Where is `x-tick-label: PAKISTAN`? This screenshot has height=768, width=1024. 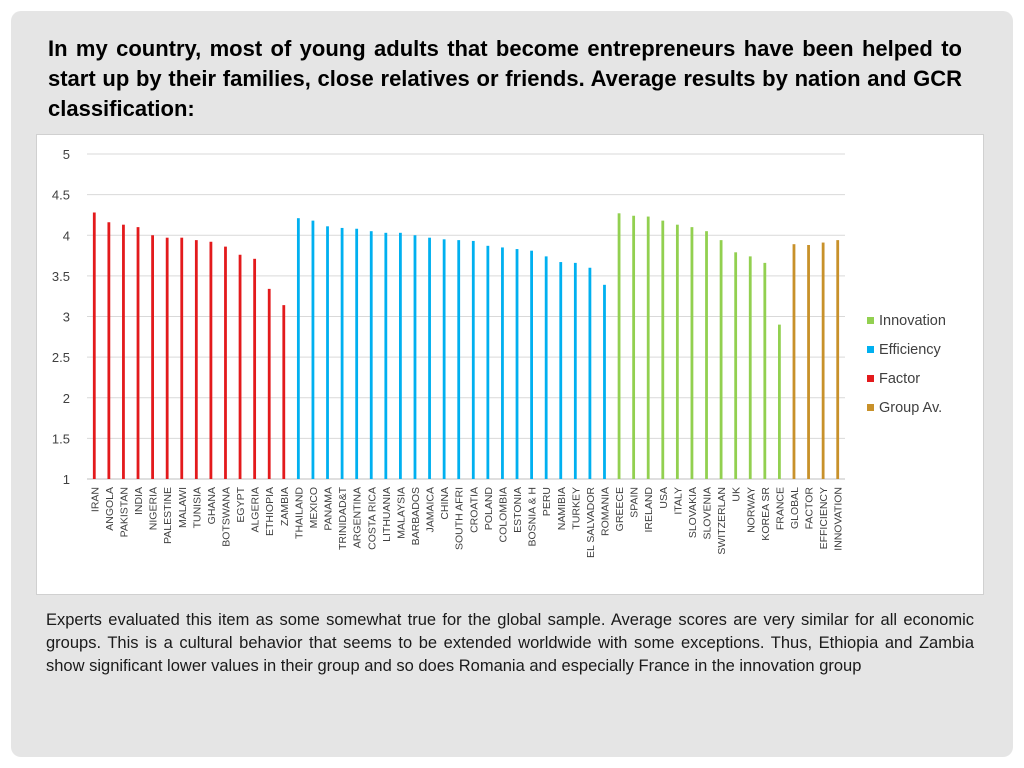 x-tick-label: PAKISTAN is located at coordinates (124, 512).